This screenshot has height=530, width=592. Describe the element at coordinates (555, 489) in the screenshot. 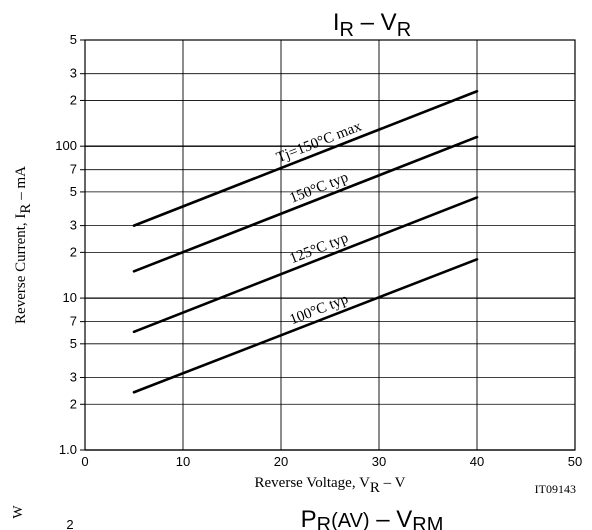

I see `figure-code: IT09143` at that location.